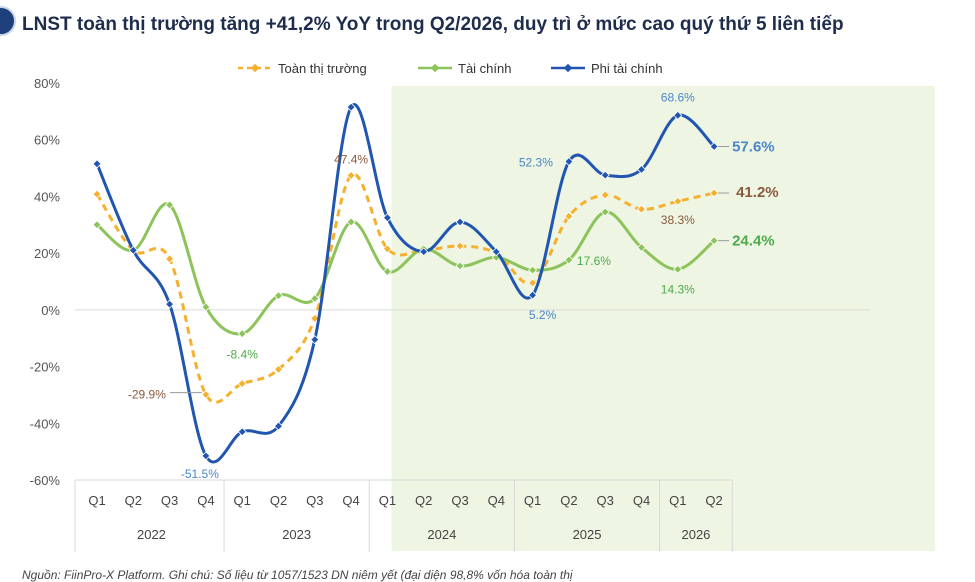  What do you see at coordinates (296, 534) in the screenshot?
I see `year-label: 2023` at bounding box center [296, 534].